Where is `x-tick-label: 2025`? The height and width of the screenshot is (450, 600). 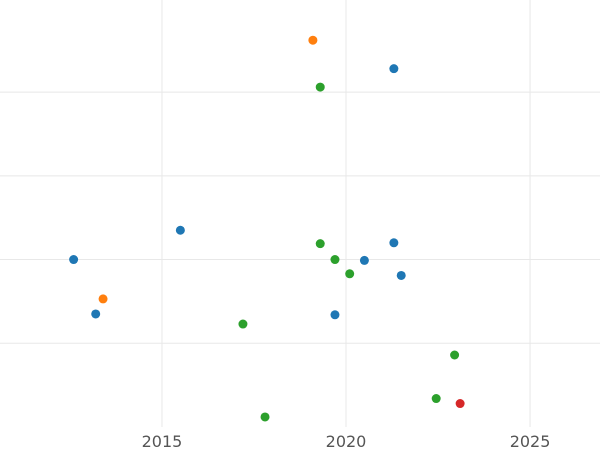
x-tick-label: 2025 is located at coordinates (530, 441).